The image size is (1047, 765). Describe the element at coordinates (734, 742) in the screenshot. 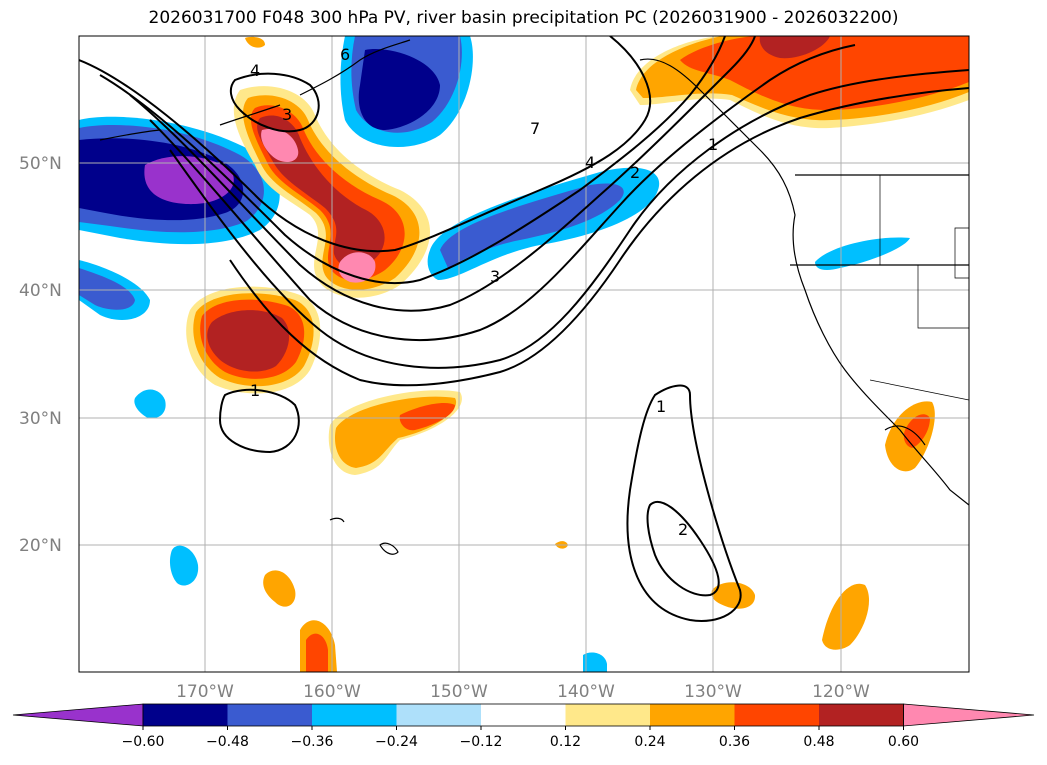

I see `colorbar-tick-label: 0.36` at that location.